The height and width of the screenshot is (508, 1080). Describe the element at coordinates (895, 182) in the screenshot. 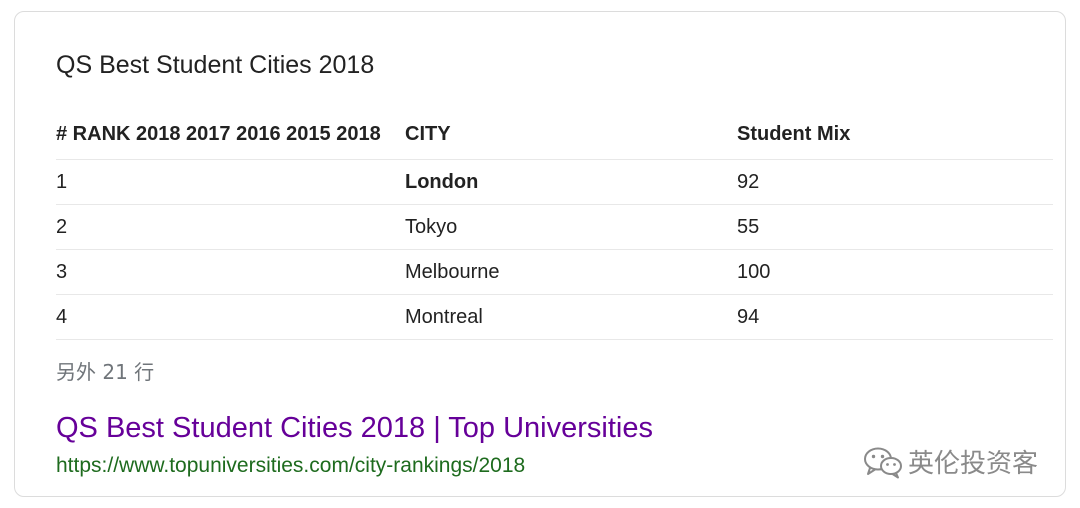

I see `cell-student-mix: 92` at that location.